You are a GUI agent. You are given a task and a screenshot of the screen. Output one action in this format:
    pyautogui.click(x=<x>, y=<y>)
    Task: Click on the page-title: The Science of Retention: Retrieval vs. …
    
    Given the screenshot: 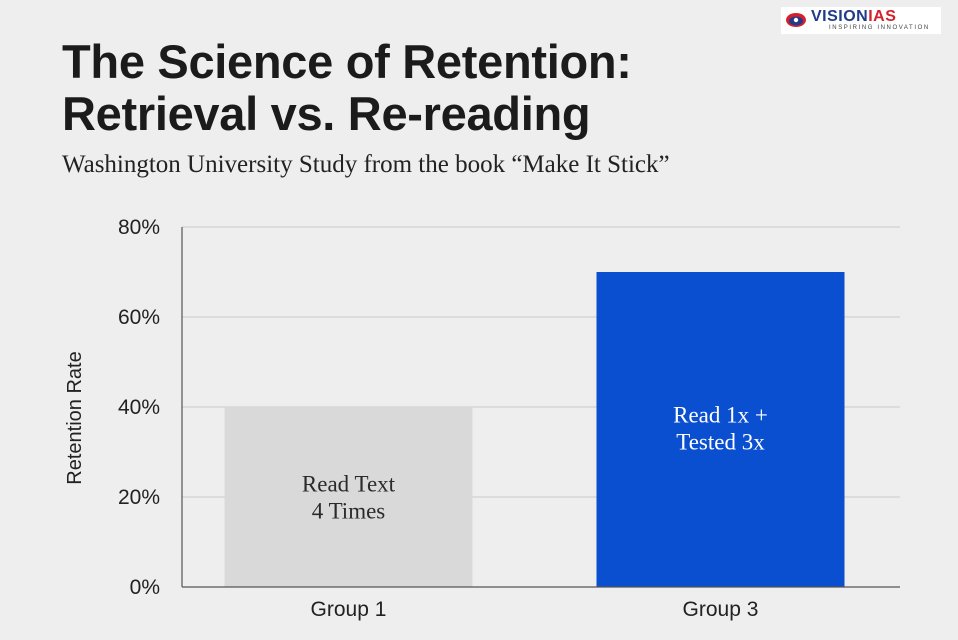 What is the action you would take?
    pyautogui.click(x=462, y=88)
    